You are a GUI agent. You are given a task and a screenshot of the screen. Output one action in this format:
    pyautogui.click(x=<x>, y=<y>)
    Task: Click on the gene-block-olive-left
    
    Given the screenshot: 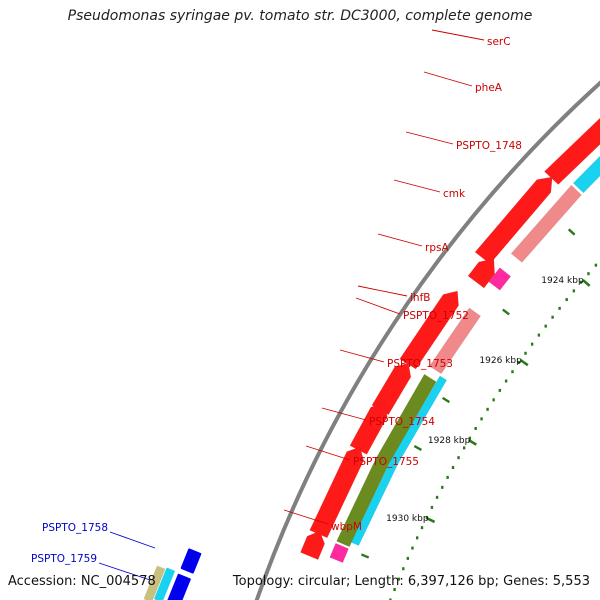 What is the action you would take?
    pyautogui.click(x=154, y=582)
    